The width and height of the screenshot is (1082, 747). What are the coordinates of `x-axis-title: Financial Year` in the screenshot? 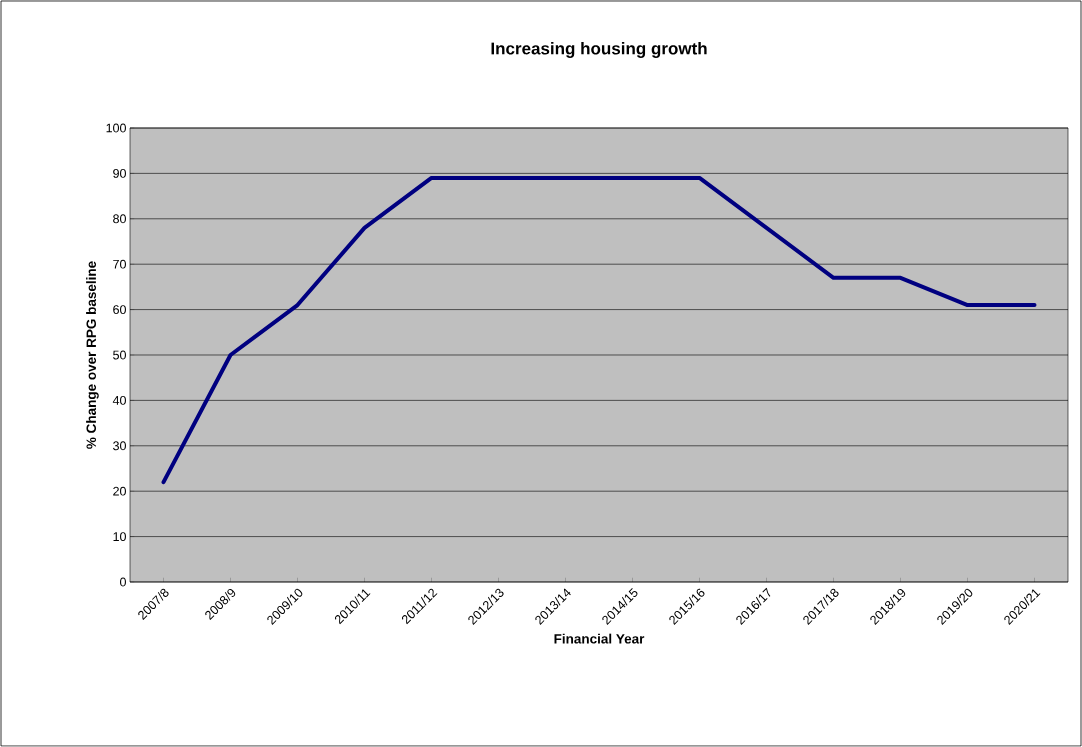 It's located at (599, 638).